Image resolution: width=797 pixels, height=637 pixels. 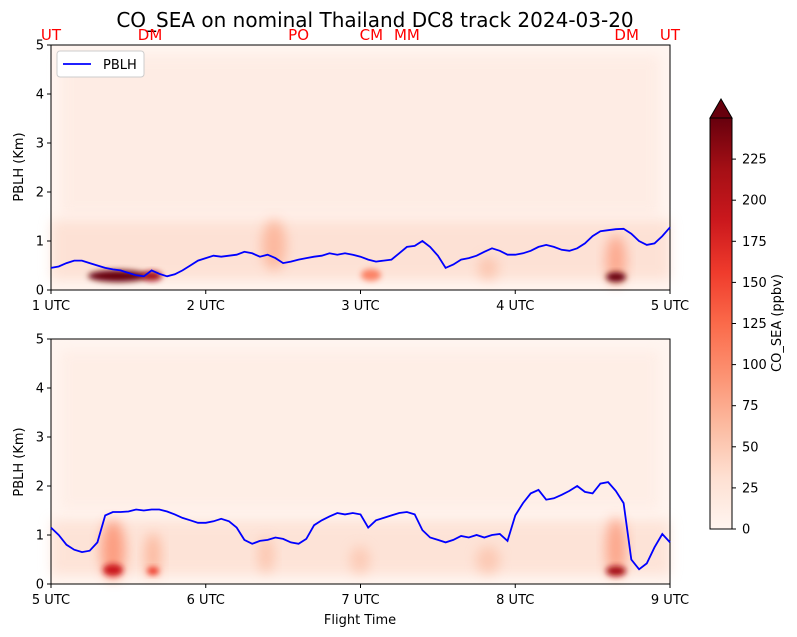 What do you see at coordinates (754, 242) in the screenshot?
I see `colorbar-tick-label: 175` at bounding box center [754, 242].